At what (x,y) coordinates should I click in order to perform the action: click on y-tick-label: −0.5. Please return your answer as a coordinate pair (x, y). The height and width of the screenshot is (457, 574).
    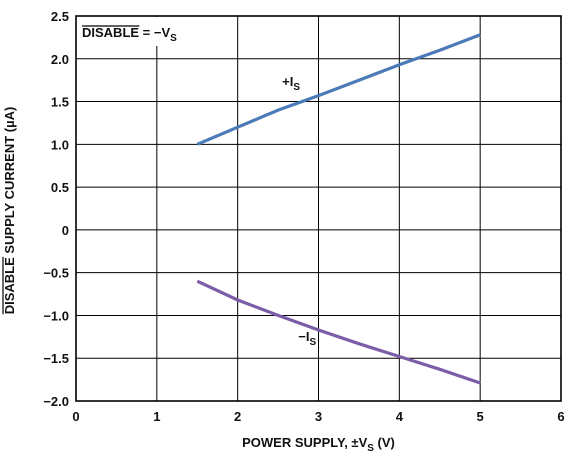
    Looking at the image, I should click on (56, 273).